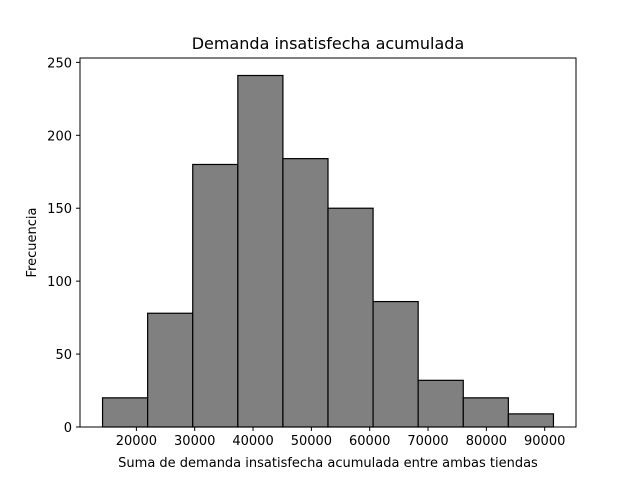 The height and width of the screenshot is (480, 640). Describe the element at coordinates (328, 43) in the screenshot. I see `chart-title: Demanda insatisfecha acumulada` at that location.